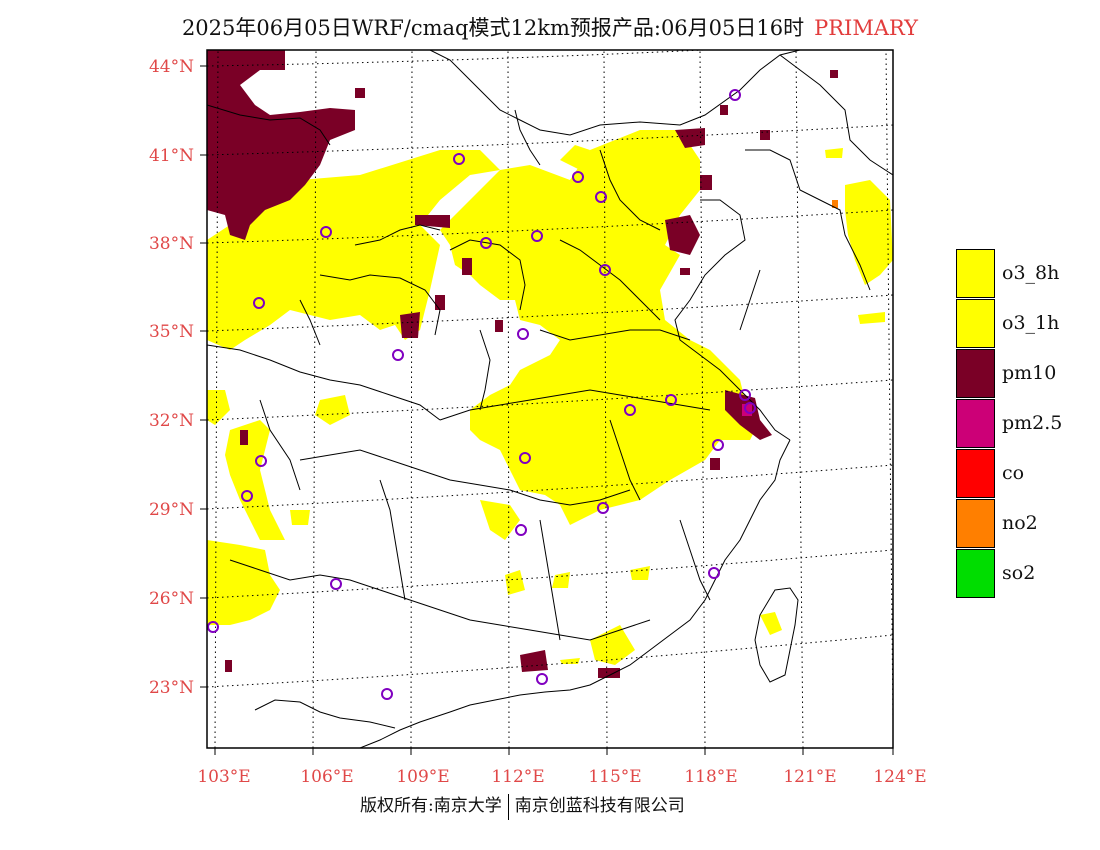  What do you see at coordinates (866, 28) in the screenshot?
I see `title-tag: PRIMARY` at bounding box center [866, 28].